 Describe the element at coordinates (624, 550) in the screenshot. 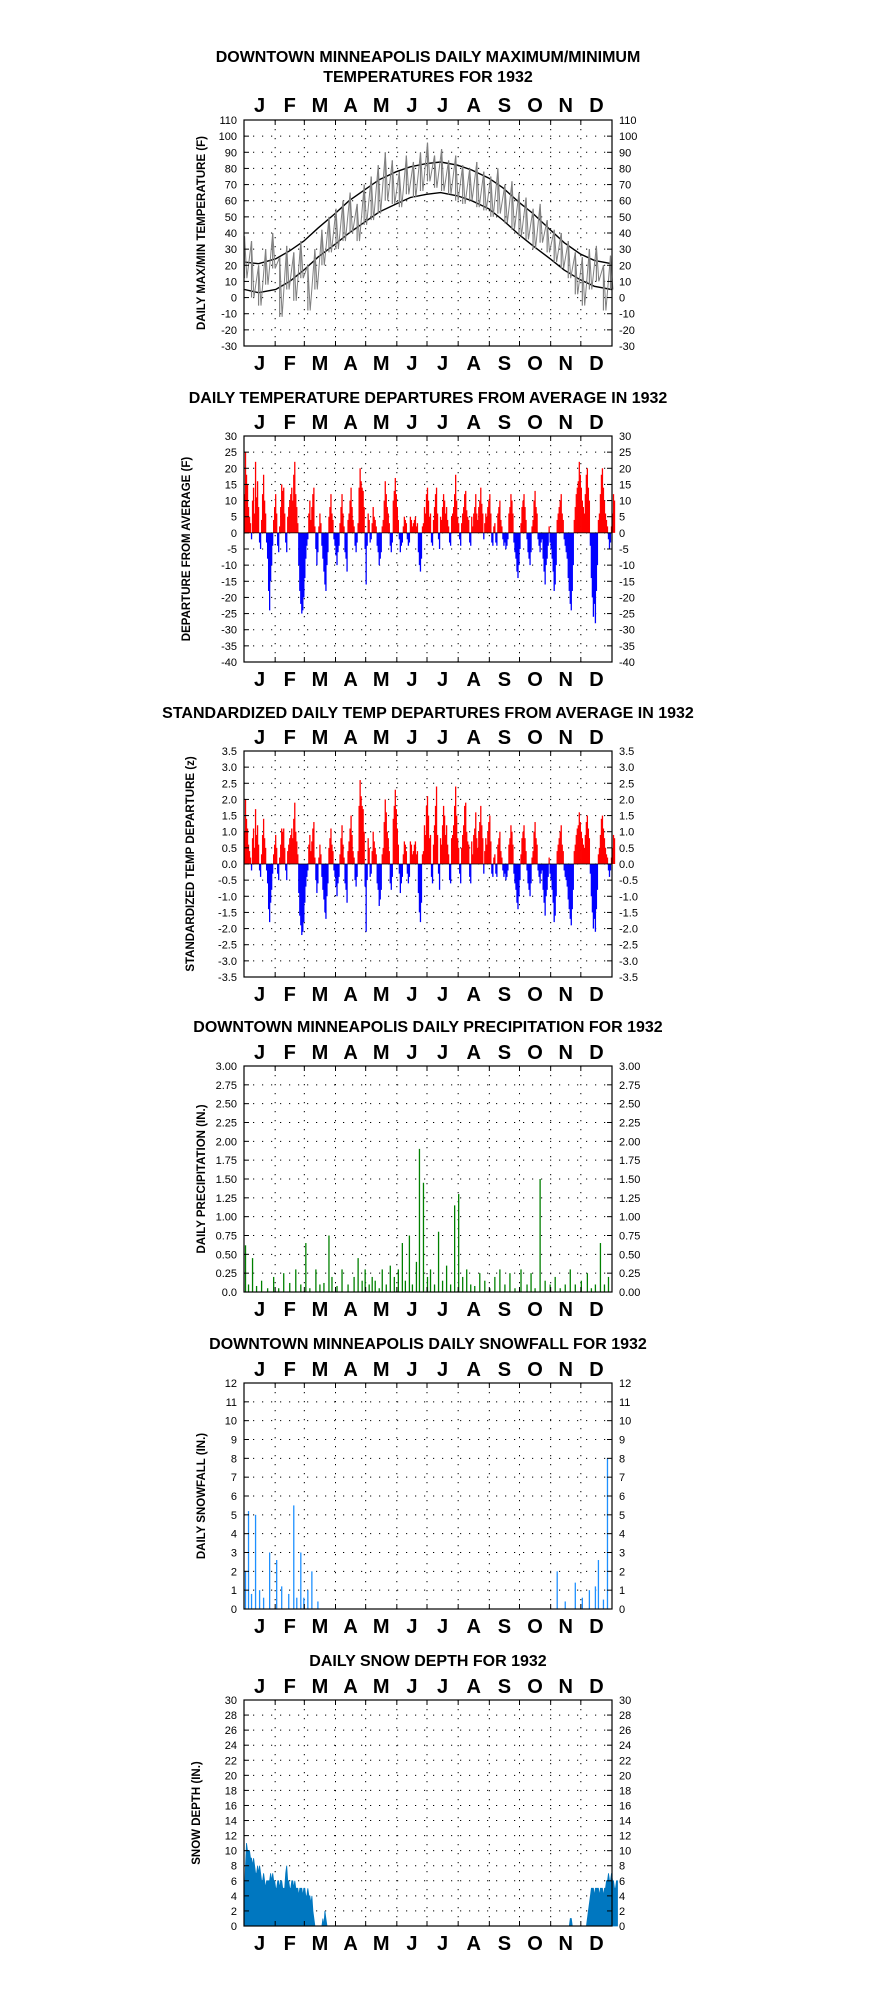

I see `y-tick-label-right: -5` at that location.